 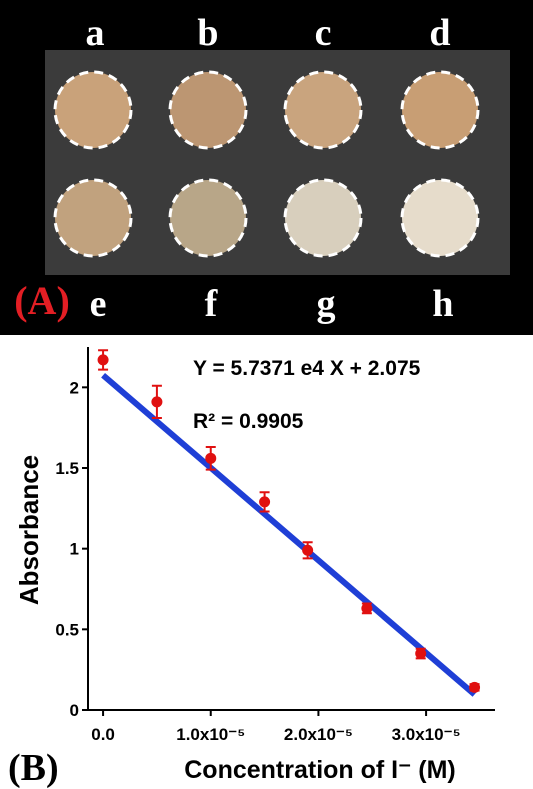 What do you see at coordinates (212, 304) in the screenshot?
I see `sample-label: f` at bounding box center [212, 304].